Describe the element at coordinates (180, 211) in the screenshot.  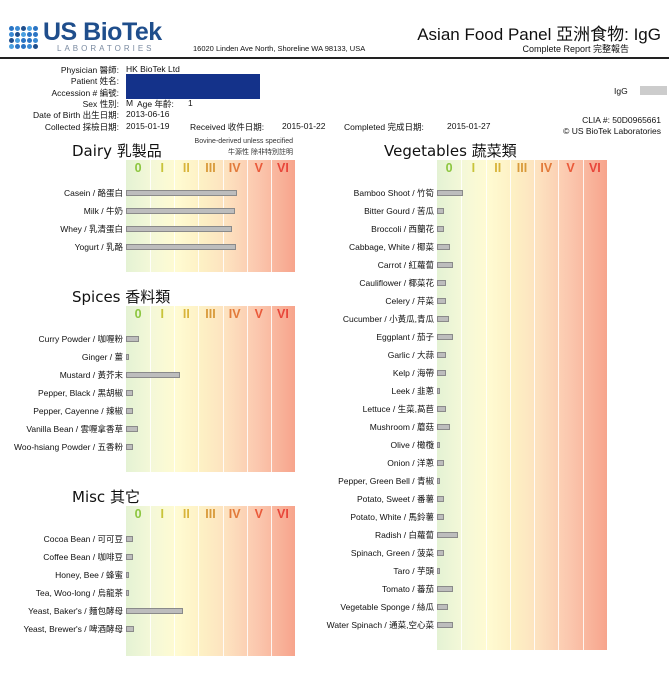
I see `dairy-result-bar` at that location.